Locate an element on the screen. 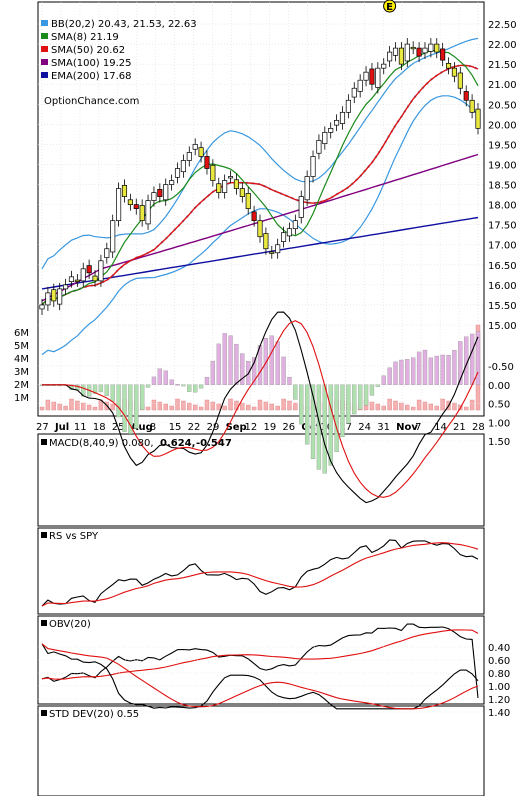 The width and height of the screenshot is (526, 796). macd-value-1: 0.624, is located at coordinates (177, 443).